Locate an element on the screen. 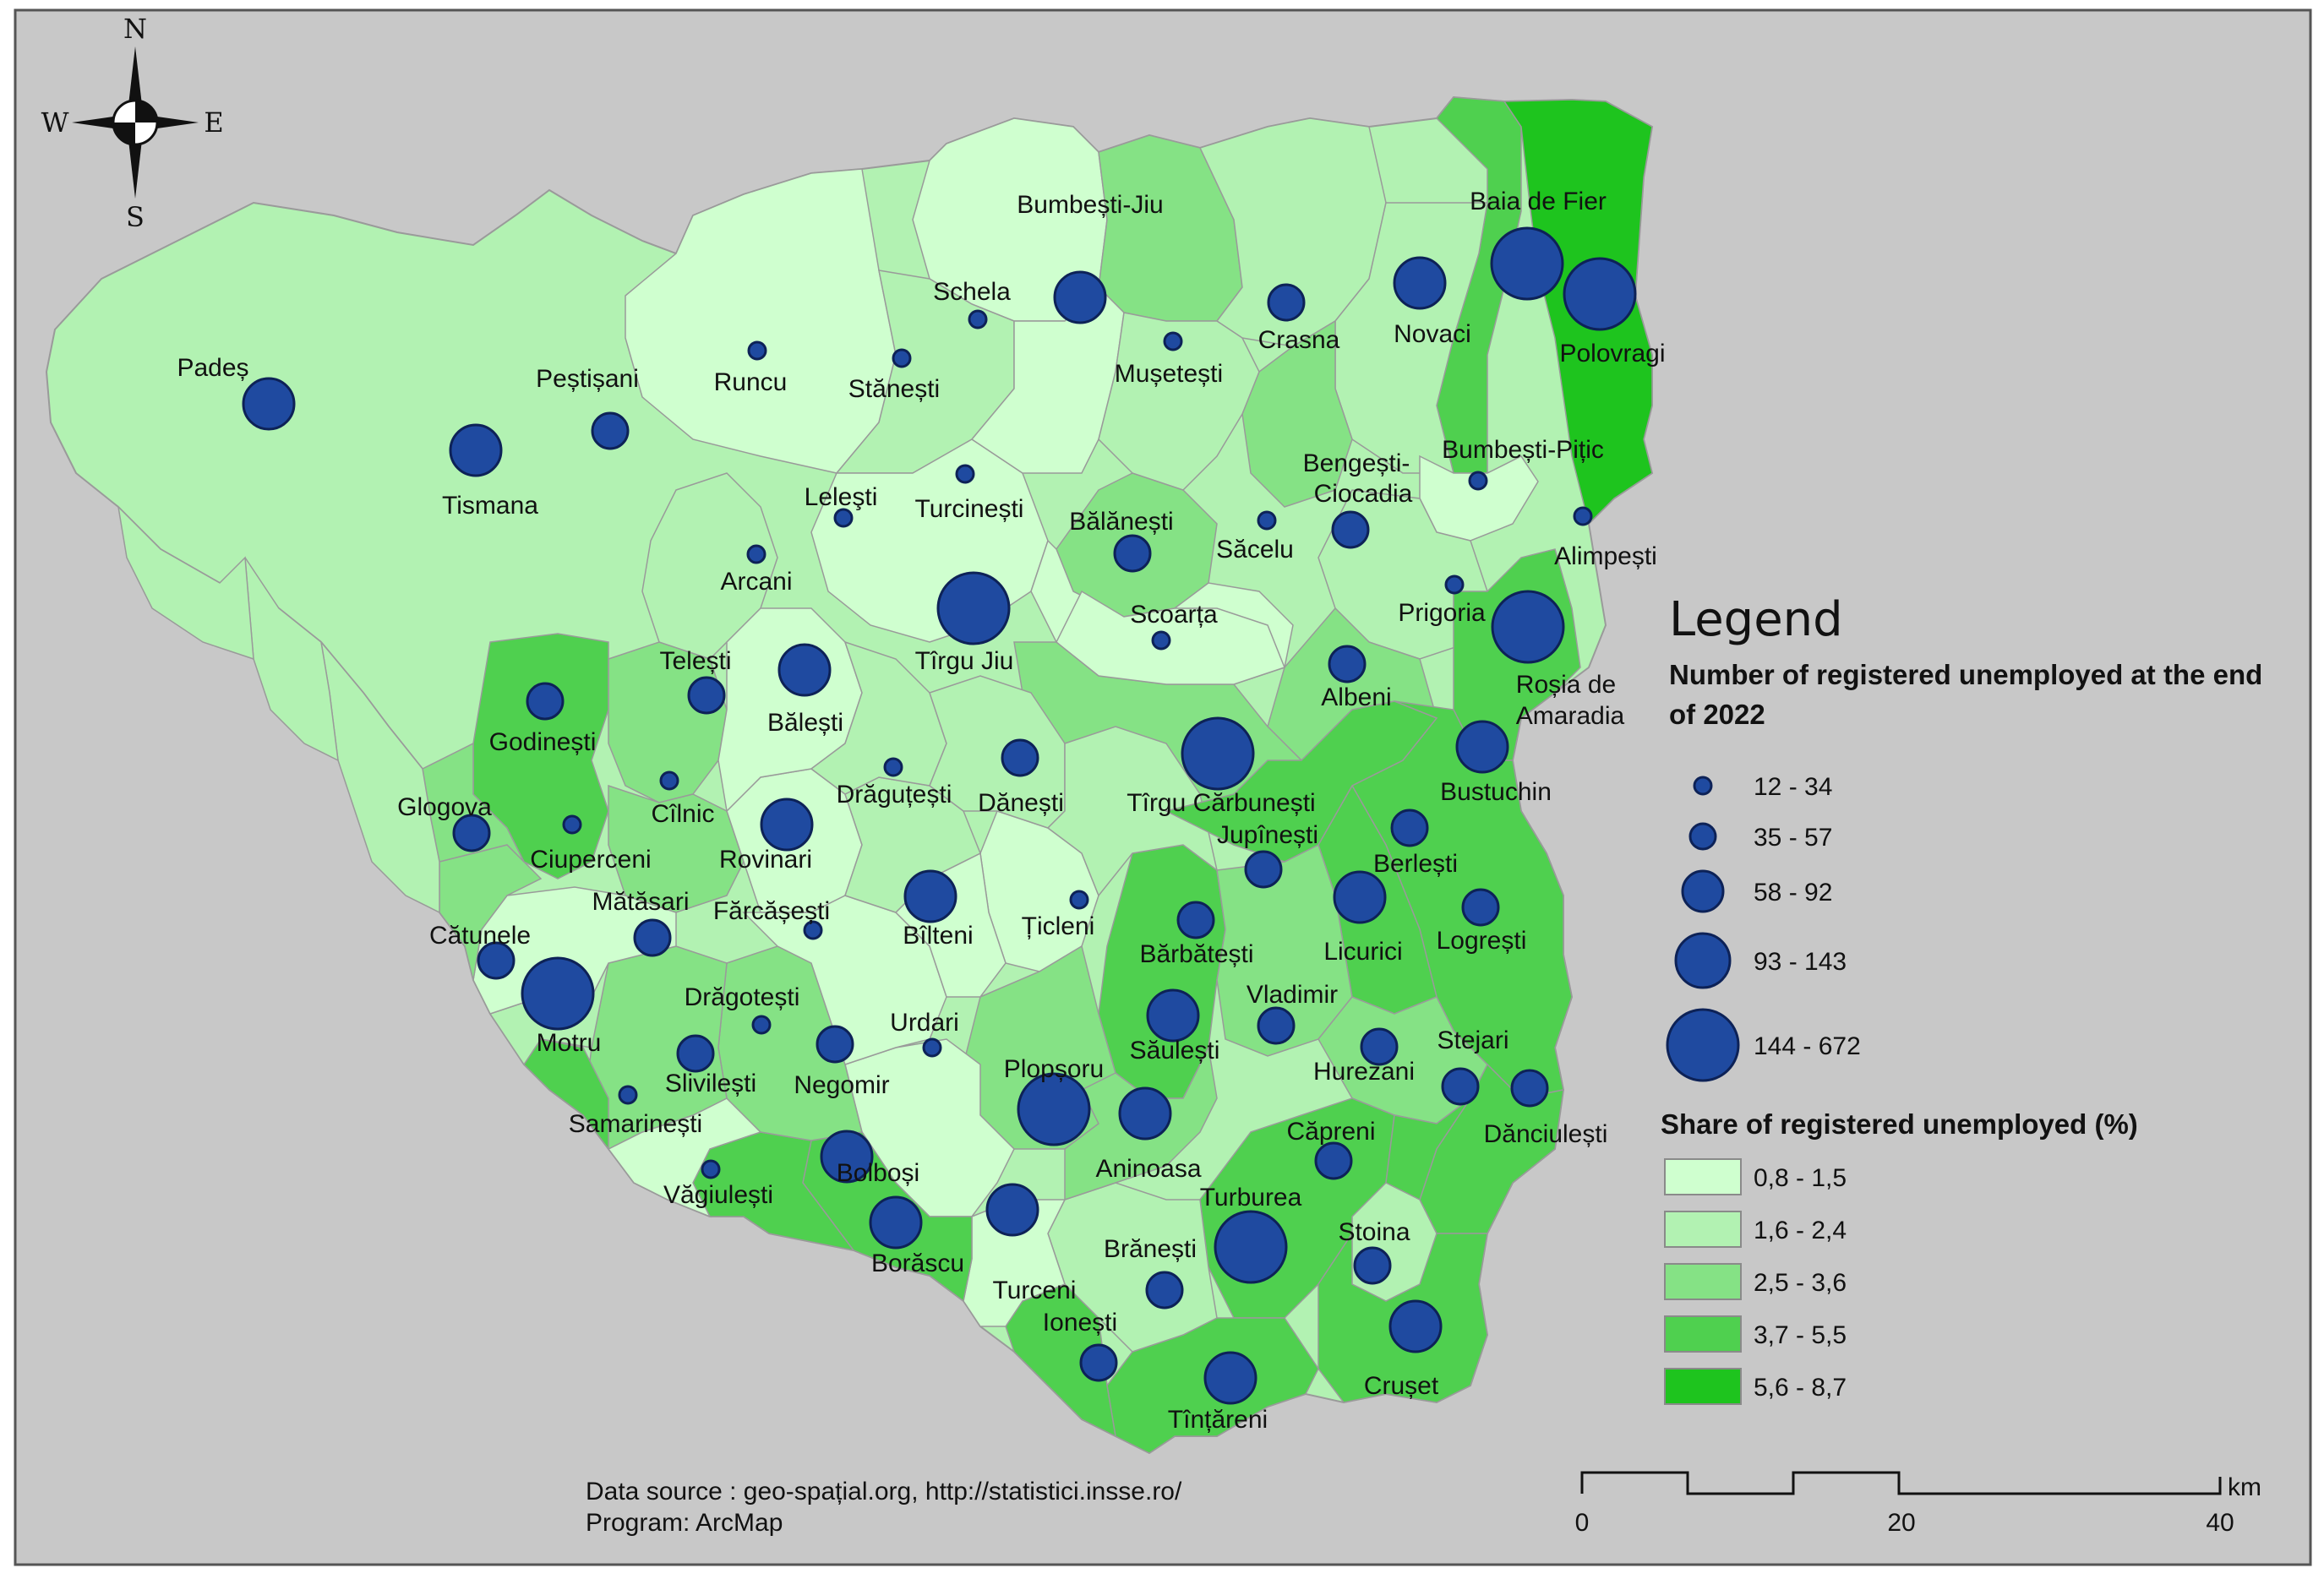 The height and width of the screenshot is (1579, 2324). symbol-m-t-sari is located at coordinates (652, 938).